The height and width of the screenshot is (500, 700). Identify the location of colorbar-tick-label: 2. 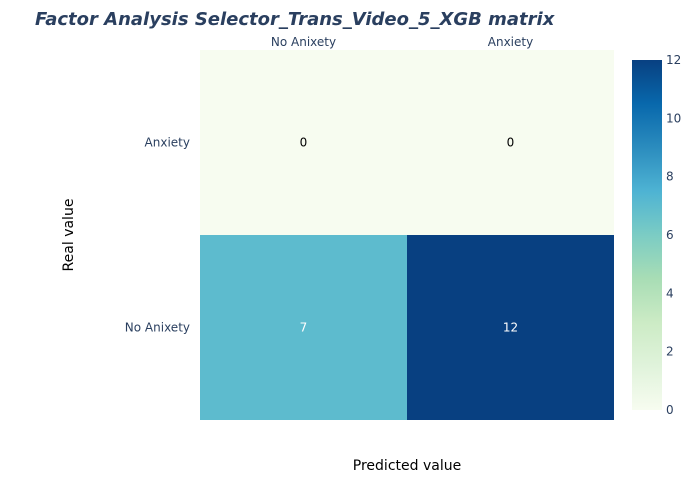
(670, 352).